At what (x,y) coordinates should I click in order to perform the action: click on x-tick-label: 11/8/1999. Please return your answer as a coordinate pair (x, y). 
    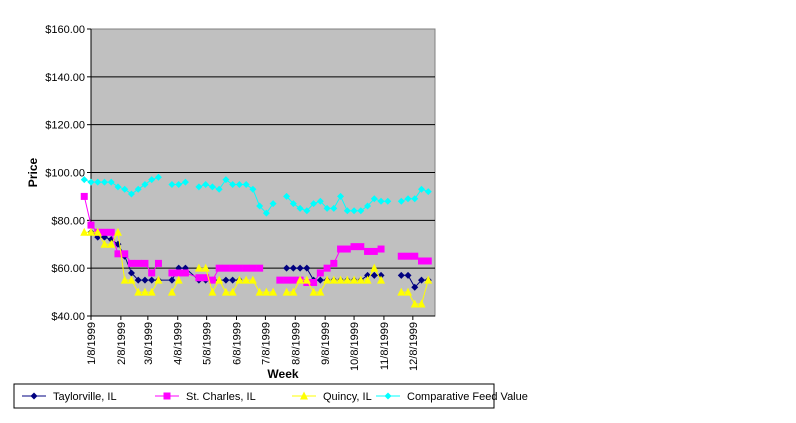
    Looking at the image, I should click on (385, 346).